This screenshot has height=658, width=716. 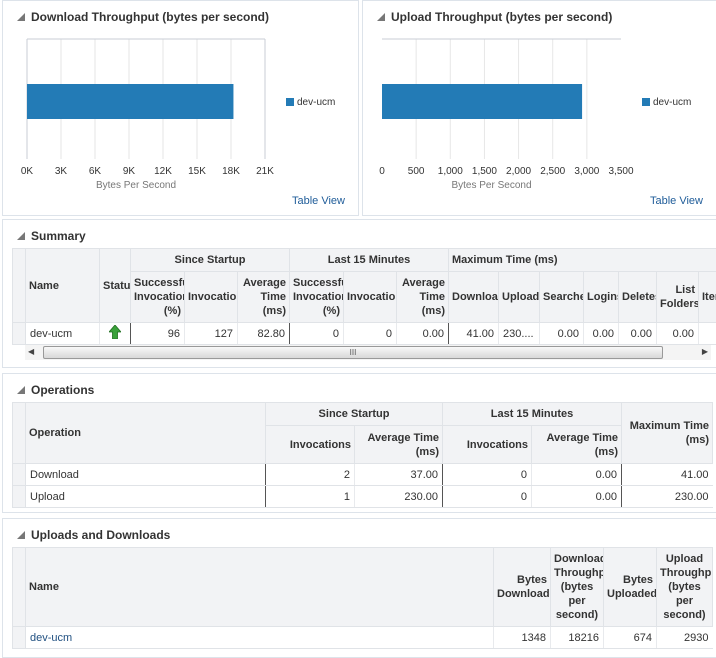 I want to click on x-tick-label: 2,000, so click(x=518, y=171).